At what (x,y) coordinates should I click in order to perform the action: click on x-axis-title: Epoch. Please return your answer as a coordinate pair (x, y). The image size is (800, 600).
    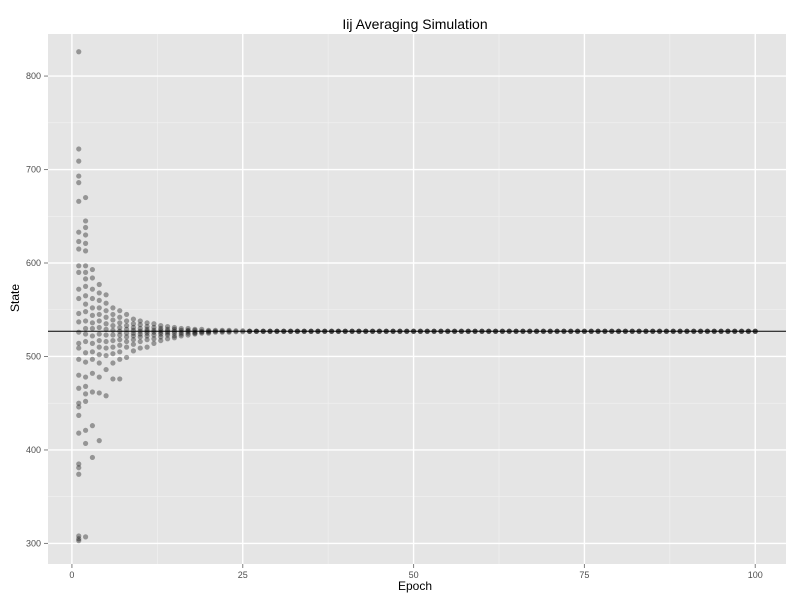
    Looking at the image, I should click on (415, 586).